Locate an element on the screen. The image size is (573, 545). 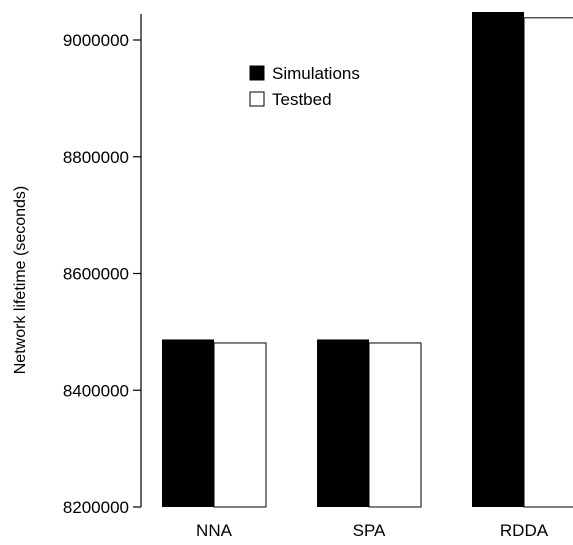
legend-label-testbed: Testbed is located at coordinates (302, 99).